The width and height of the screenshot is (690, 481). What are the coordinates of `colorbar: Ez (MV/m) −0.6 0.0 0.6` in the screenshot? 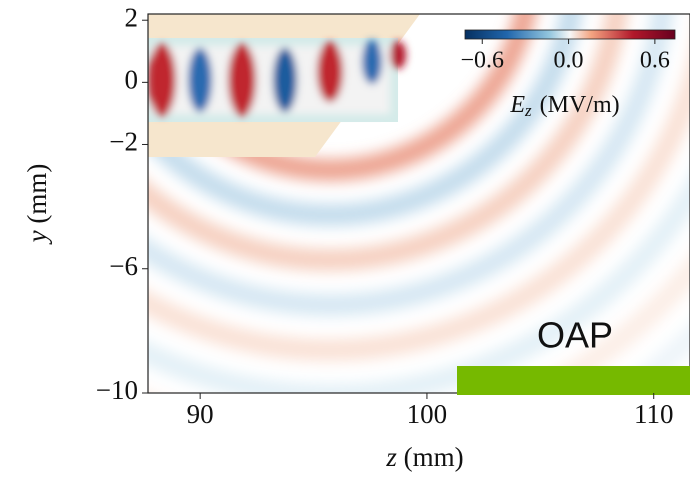 It's located at (568, 74).